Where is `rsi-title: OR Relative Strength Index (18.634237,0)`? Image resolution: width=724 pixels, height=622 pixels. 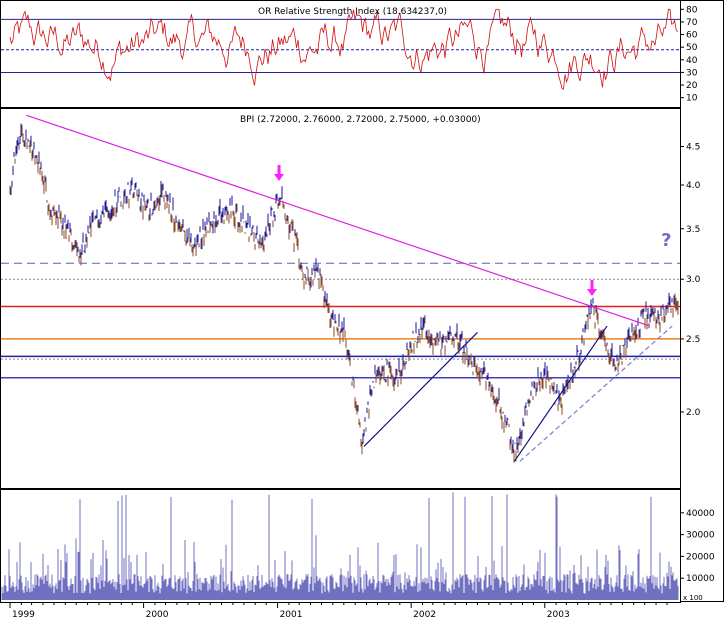
rsi-title: OR Relative Strength Index (18.634237,0) is located at coordinates (352, 12).